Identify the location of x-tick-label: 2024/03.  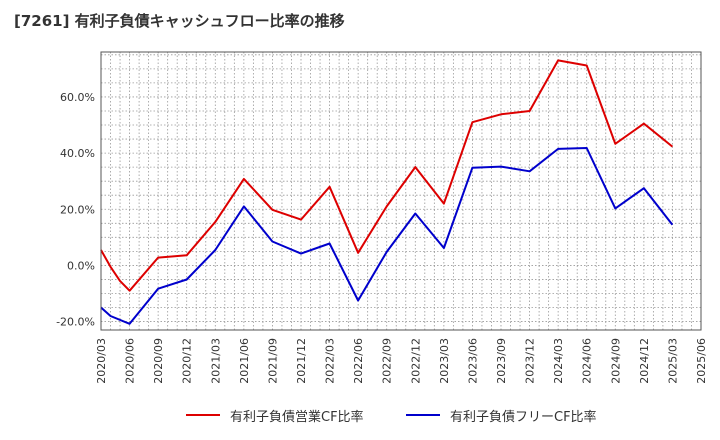
(558, 361).